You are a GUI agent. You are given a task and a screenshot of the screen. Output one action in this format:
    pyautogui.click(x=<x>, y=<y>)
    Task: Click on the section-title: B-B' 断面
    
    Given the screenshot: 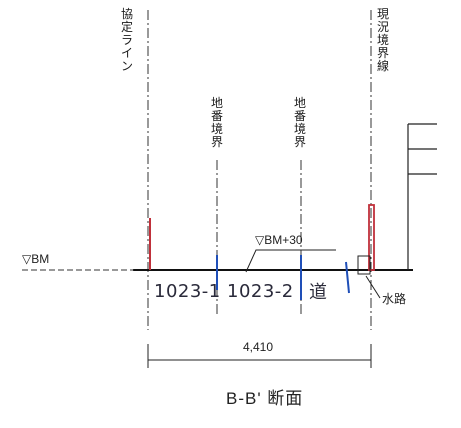 What is the action you would take?
    pyautogui.click(x=265, y=398)
    